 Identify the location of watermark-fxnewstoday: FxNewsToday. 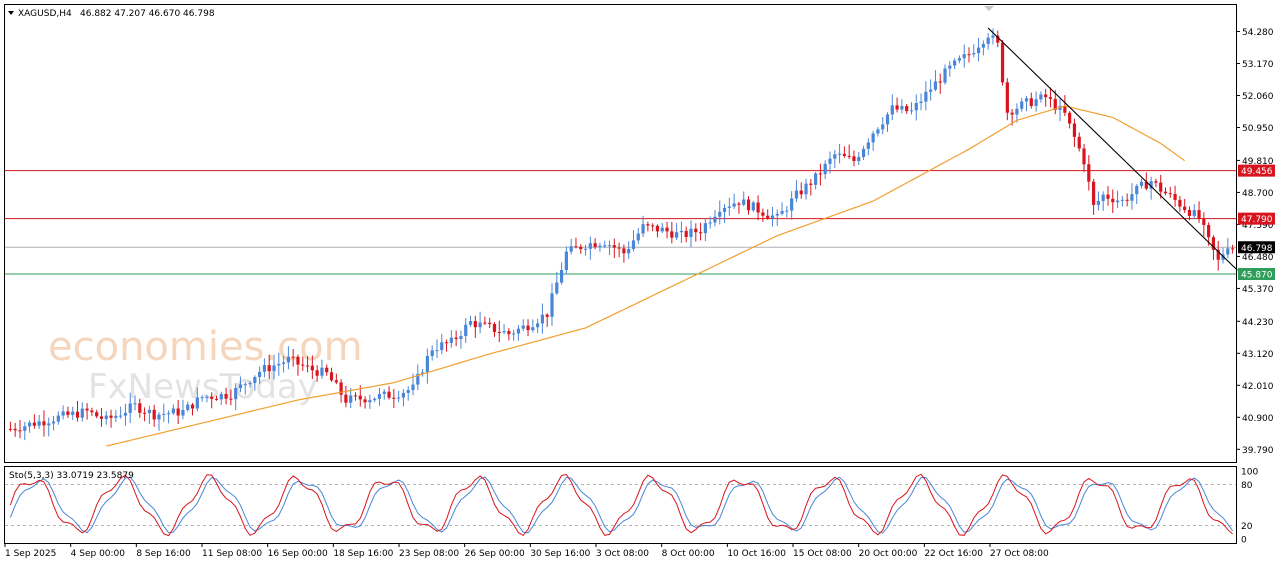
(203, 387).